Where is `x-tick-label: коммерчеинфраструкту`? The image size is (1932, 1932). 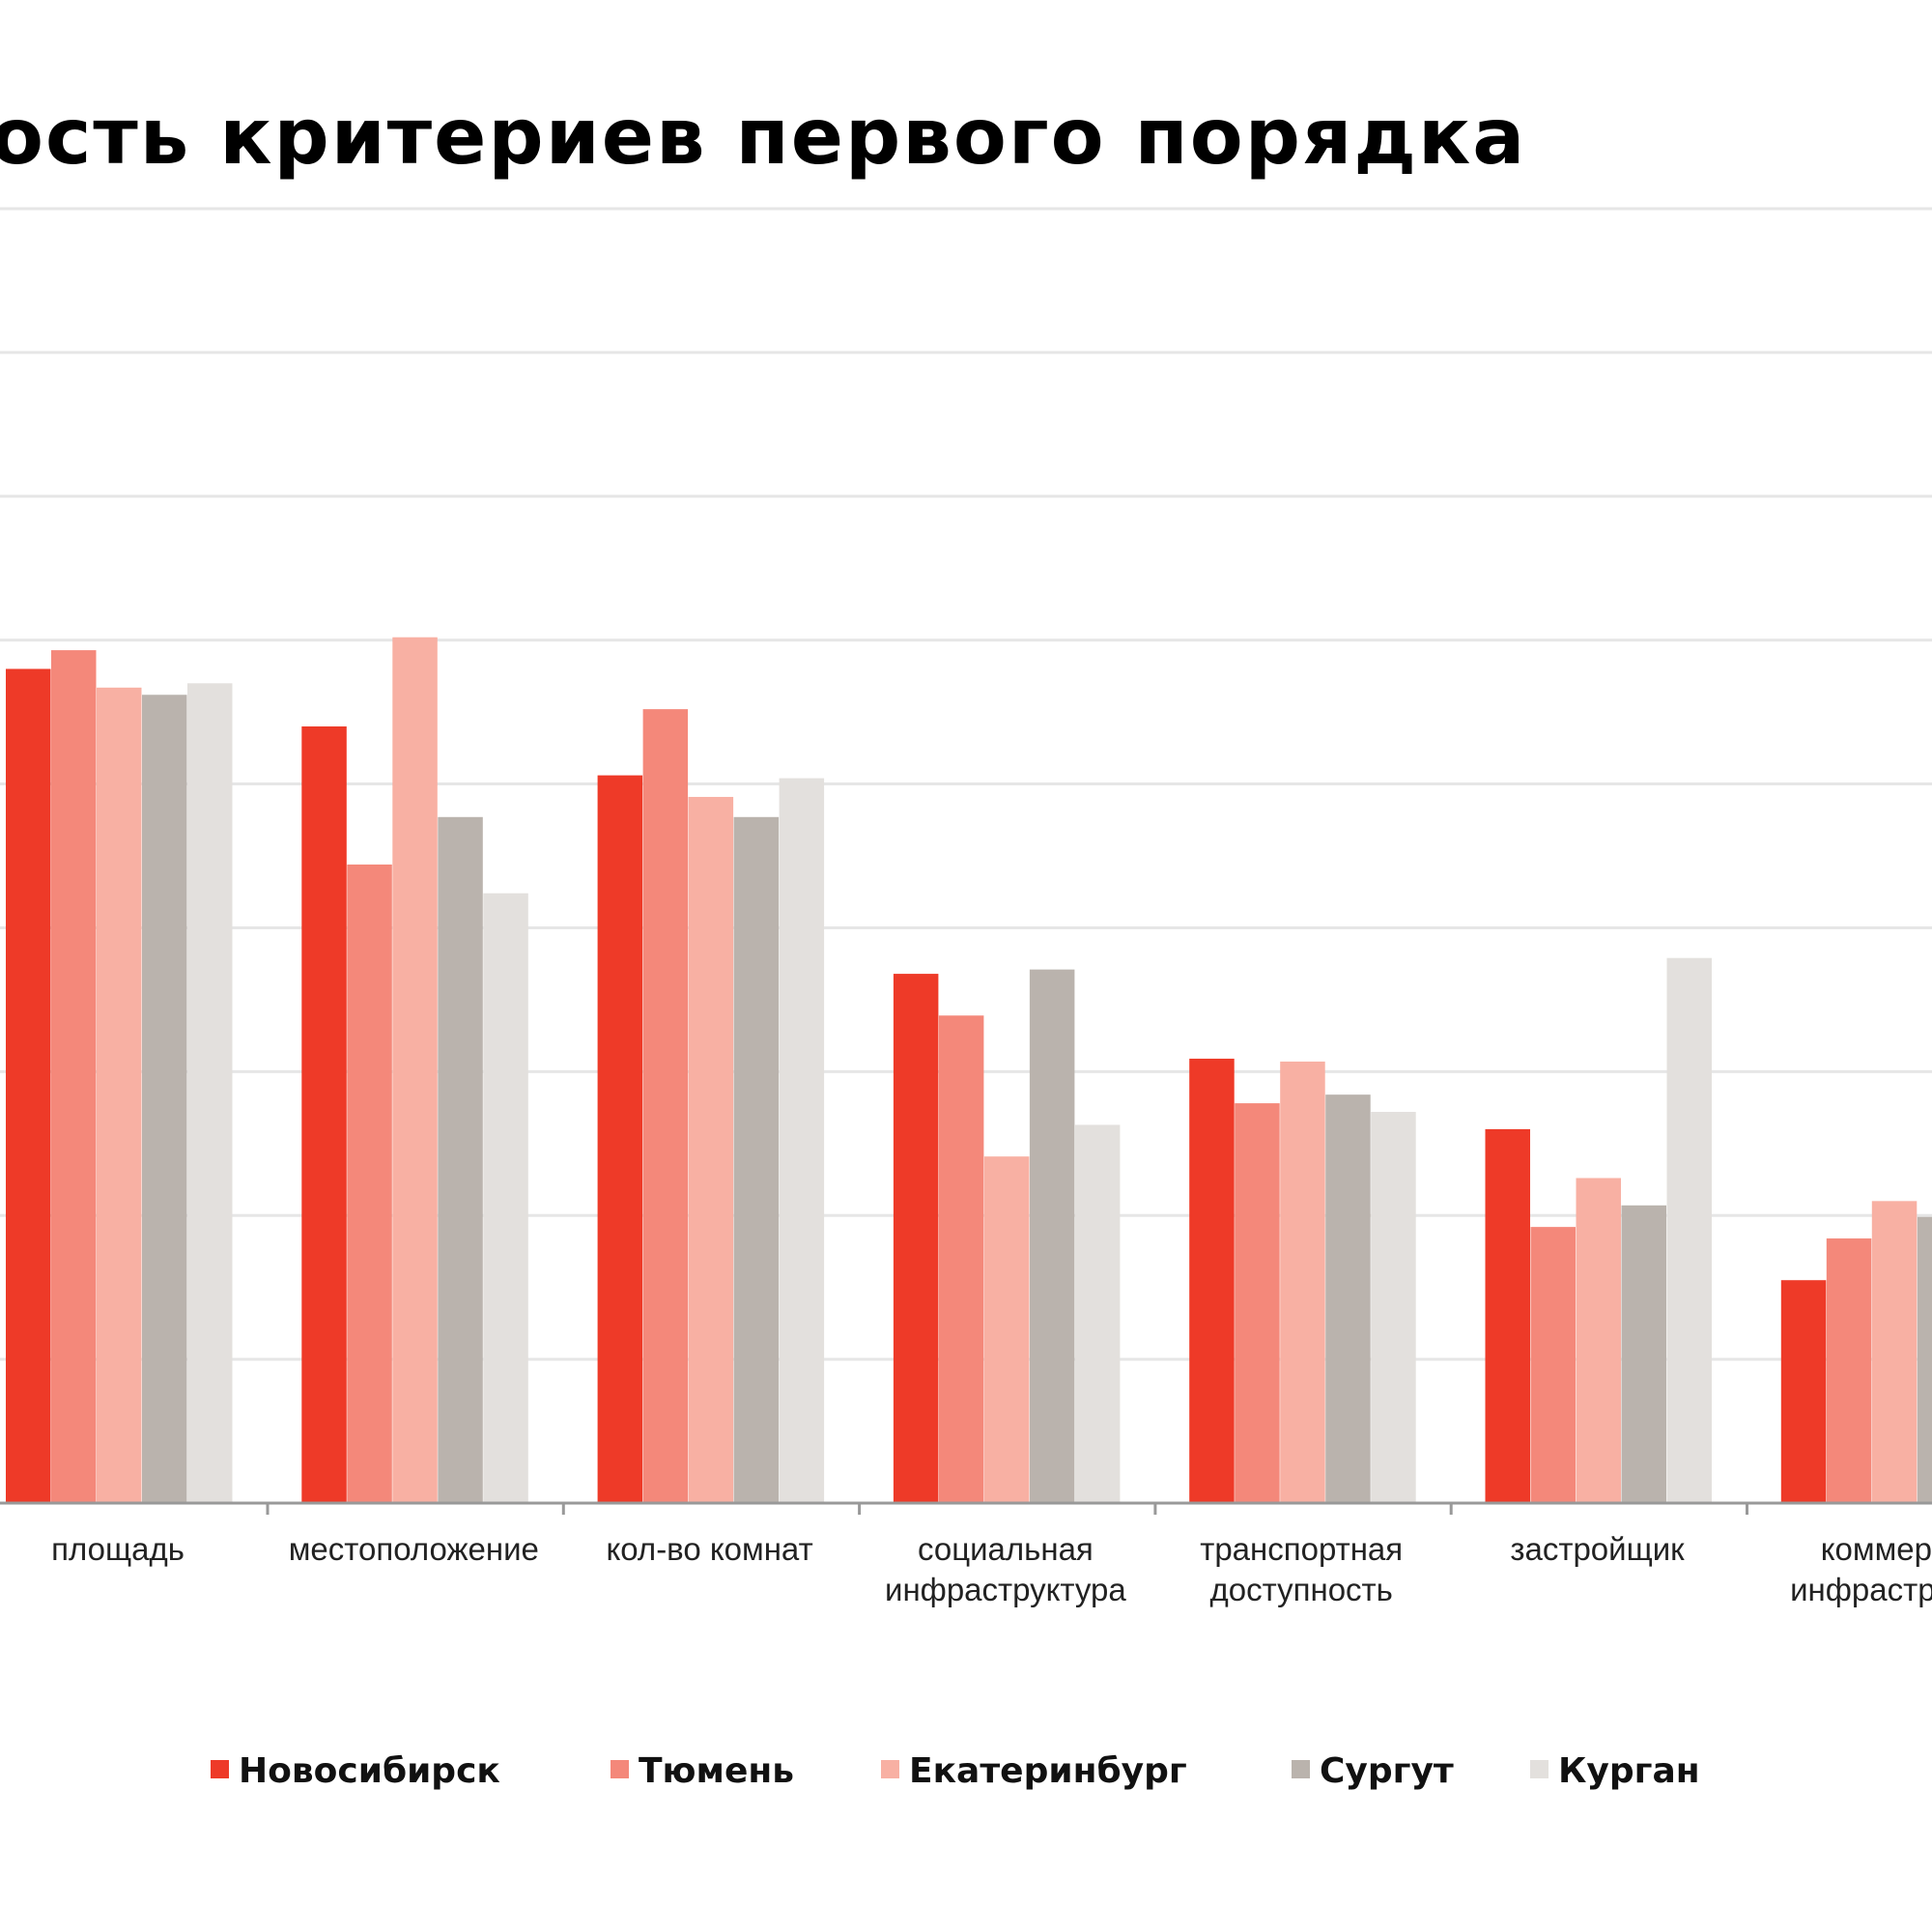
x-tick-label: коммерчеинфраструкту is located at coordinates (1861, 1569).